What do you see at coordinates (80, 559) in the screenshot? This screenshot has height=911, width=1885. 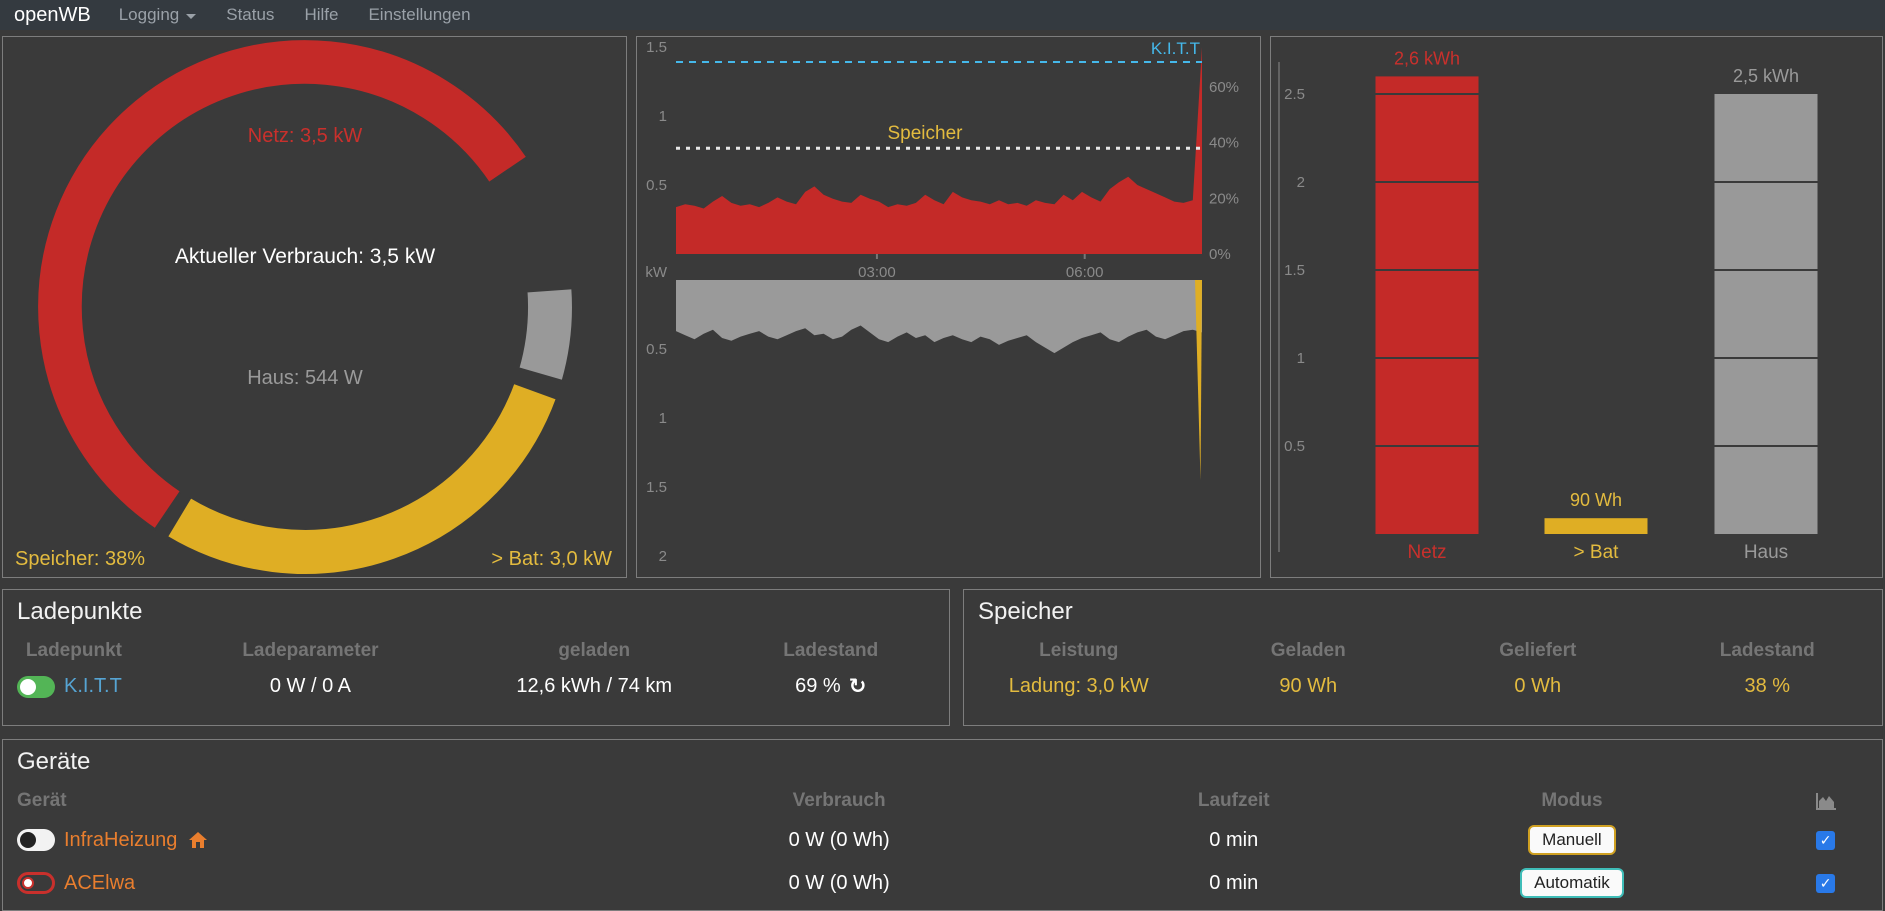 I see `speicher-soc-label: Speicher: 38%` at bounding box center [80, 559].